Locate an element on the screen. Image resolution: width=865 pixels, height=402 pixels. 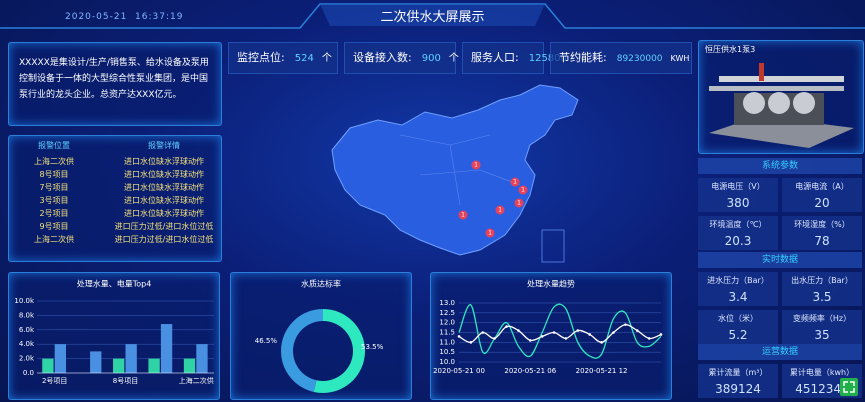
pie-chart: 水质达标率 53.5% 46.5% is located at coordinates (319, 336).